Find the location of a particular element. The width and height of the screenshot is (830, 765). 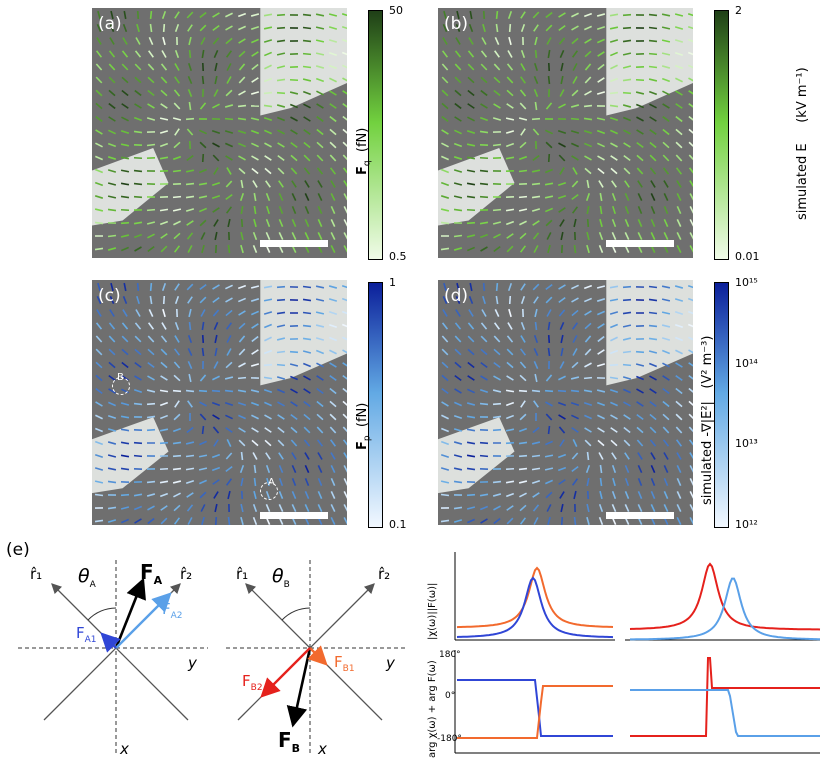

vector-field-b is located at coordinates (565, 131).